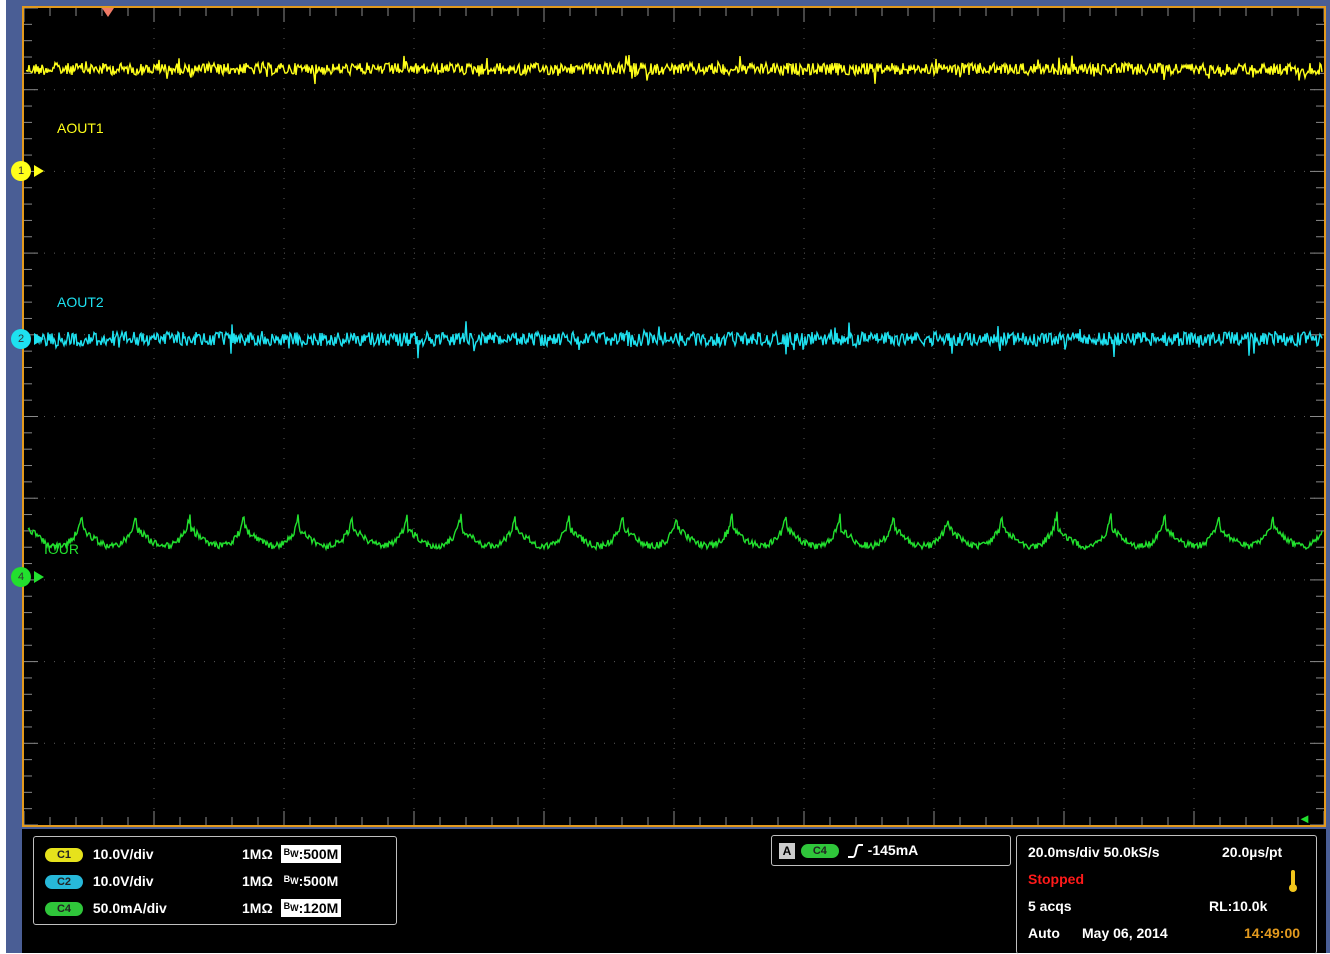 The image size is (1330, 954). Describe the element at coordinates (1094, 852) in the screenshot. I see `timebase: 20.0ms/div 50.0kS/s` at that location.